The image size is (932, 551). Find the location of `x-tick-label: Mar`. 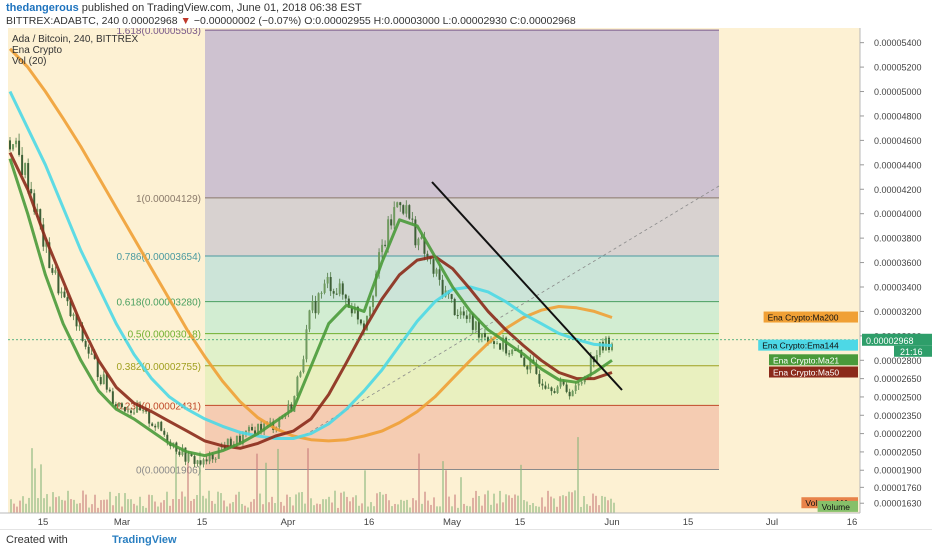

x-tick-label: Mar is located at coordinates (122, 522).